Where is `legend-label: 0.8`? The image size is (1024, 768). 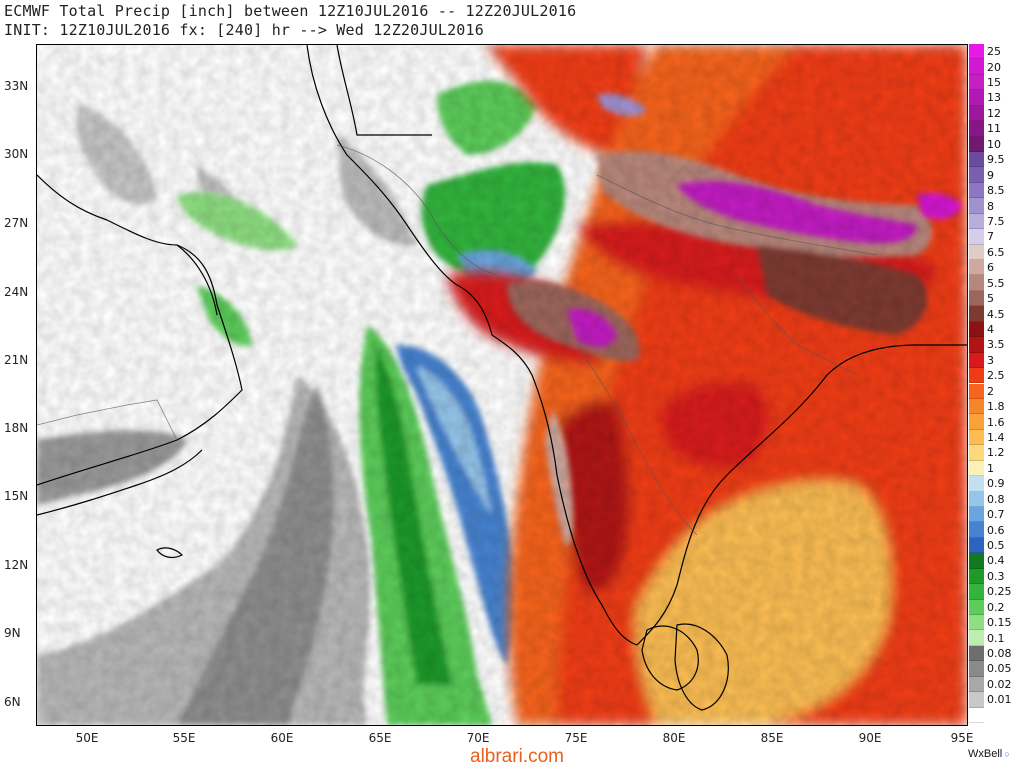
legend-label: 0.8 is located at coordinates (996, 499).